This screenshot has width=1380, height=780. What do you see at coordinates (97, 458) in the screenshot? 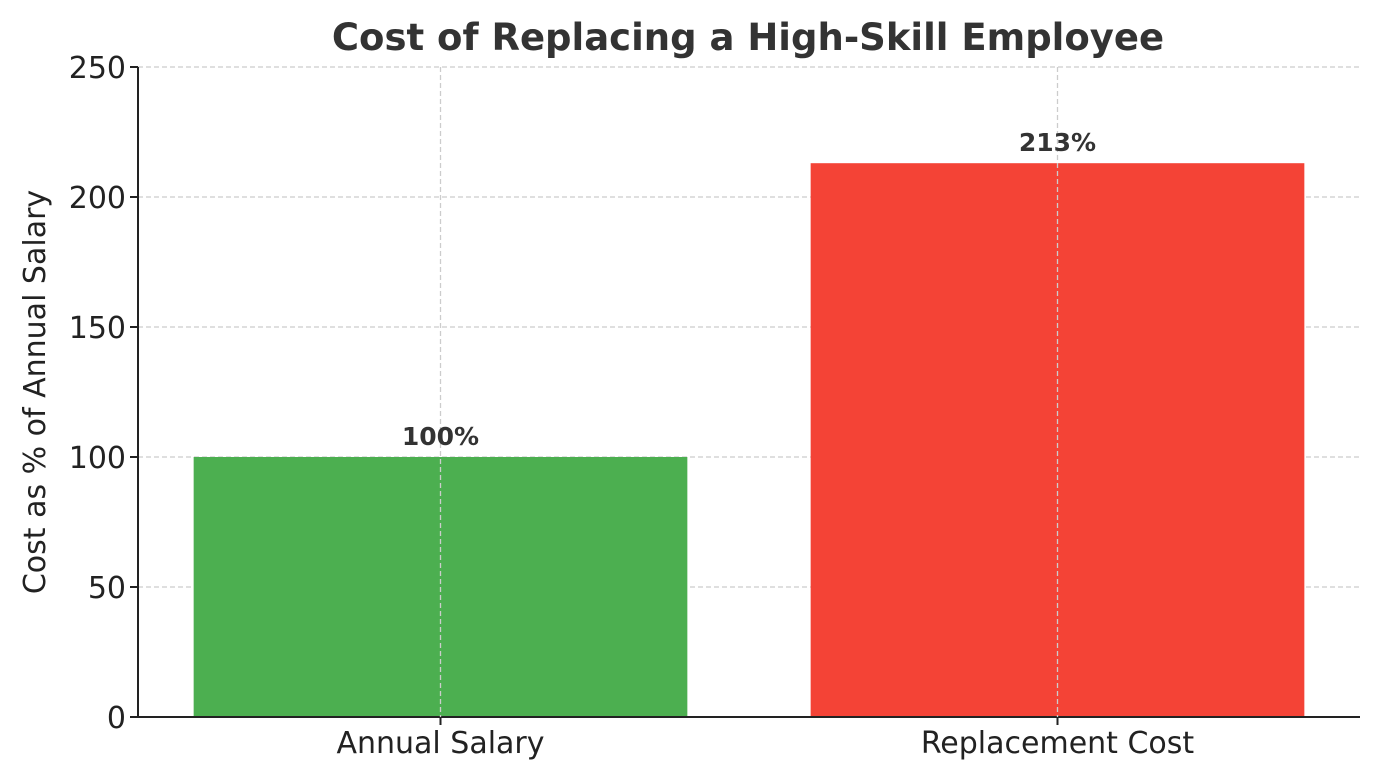
I see `y-tick-label: 100` at bounding box center [97, 458].